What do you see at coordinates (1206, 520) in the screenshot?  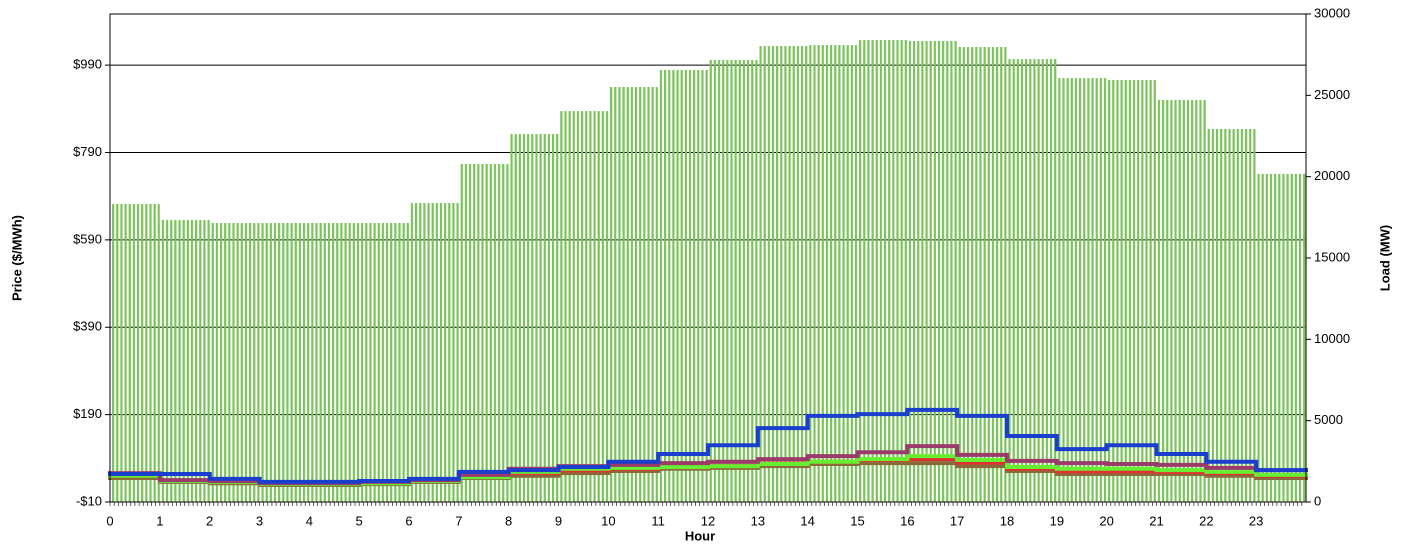 I see `x-tick-label: 22` at bounding box center [1206, 520].